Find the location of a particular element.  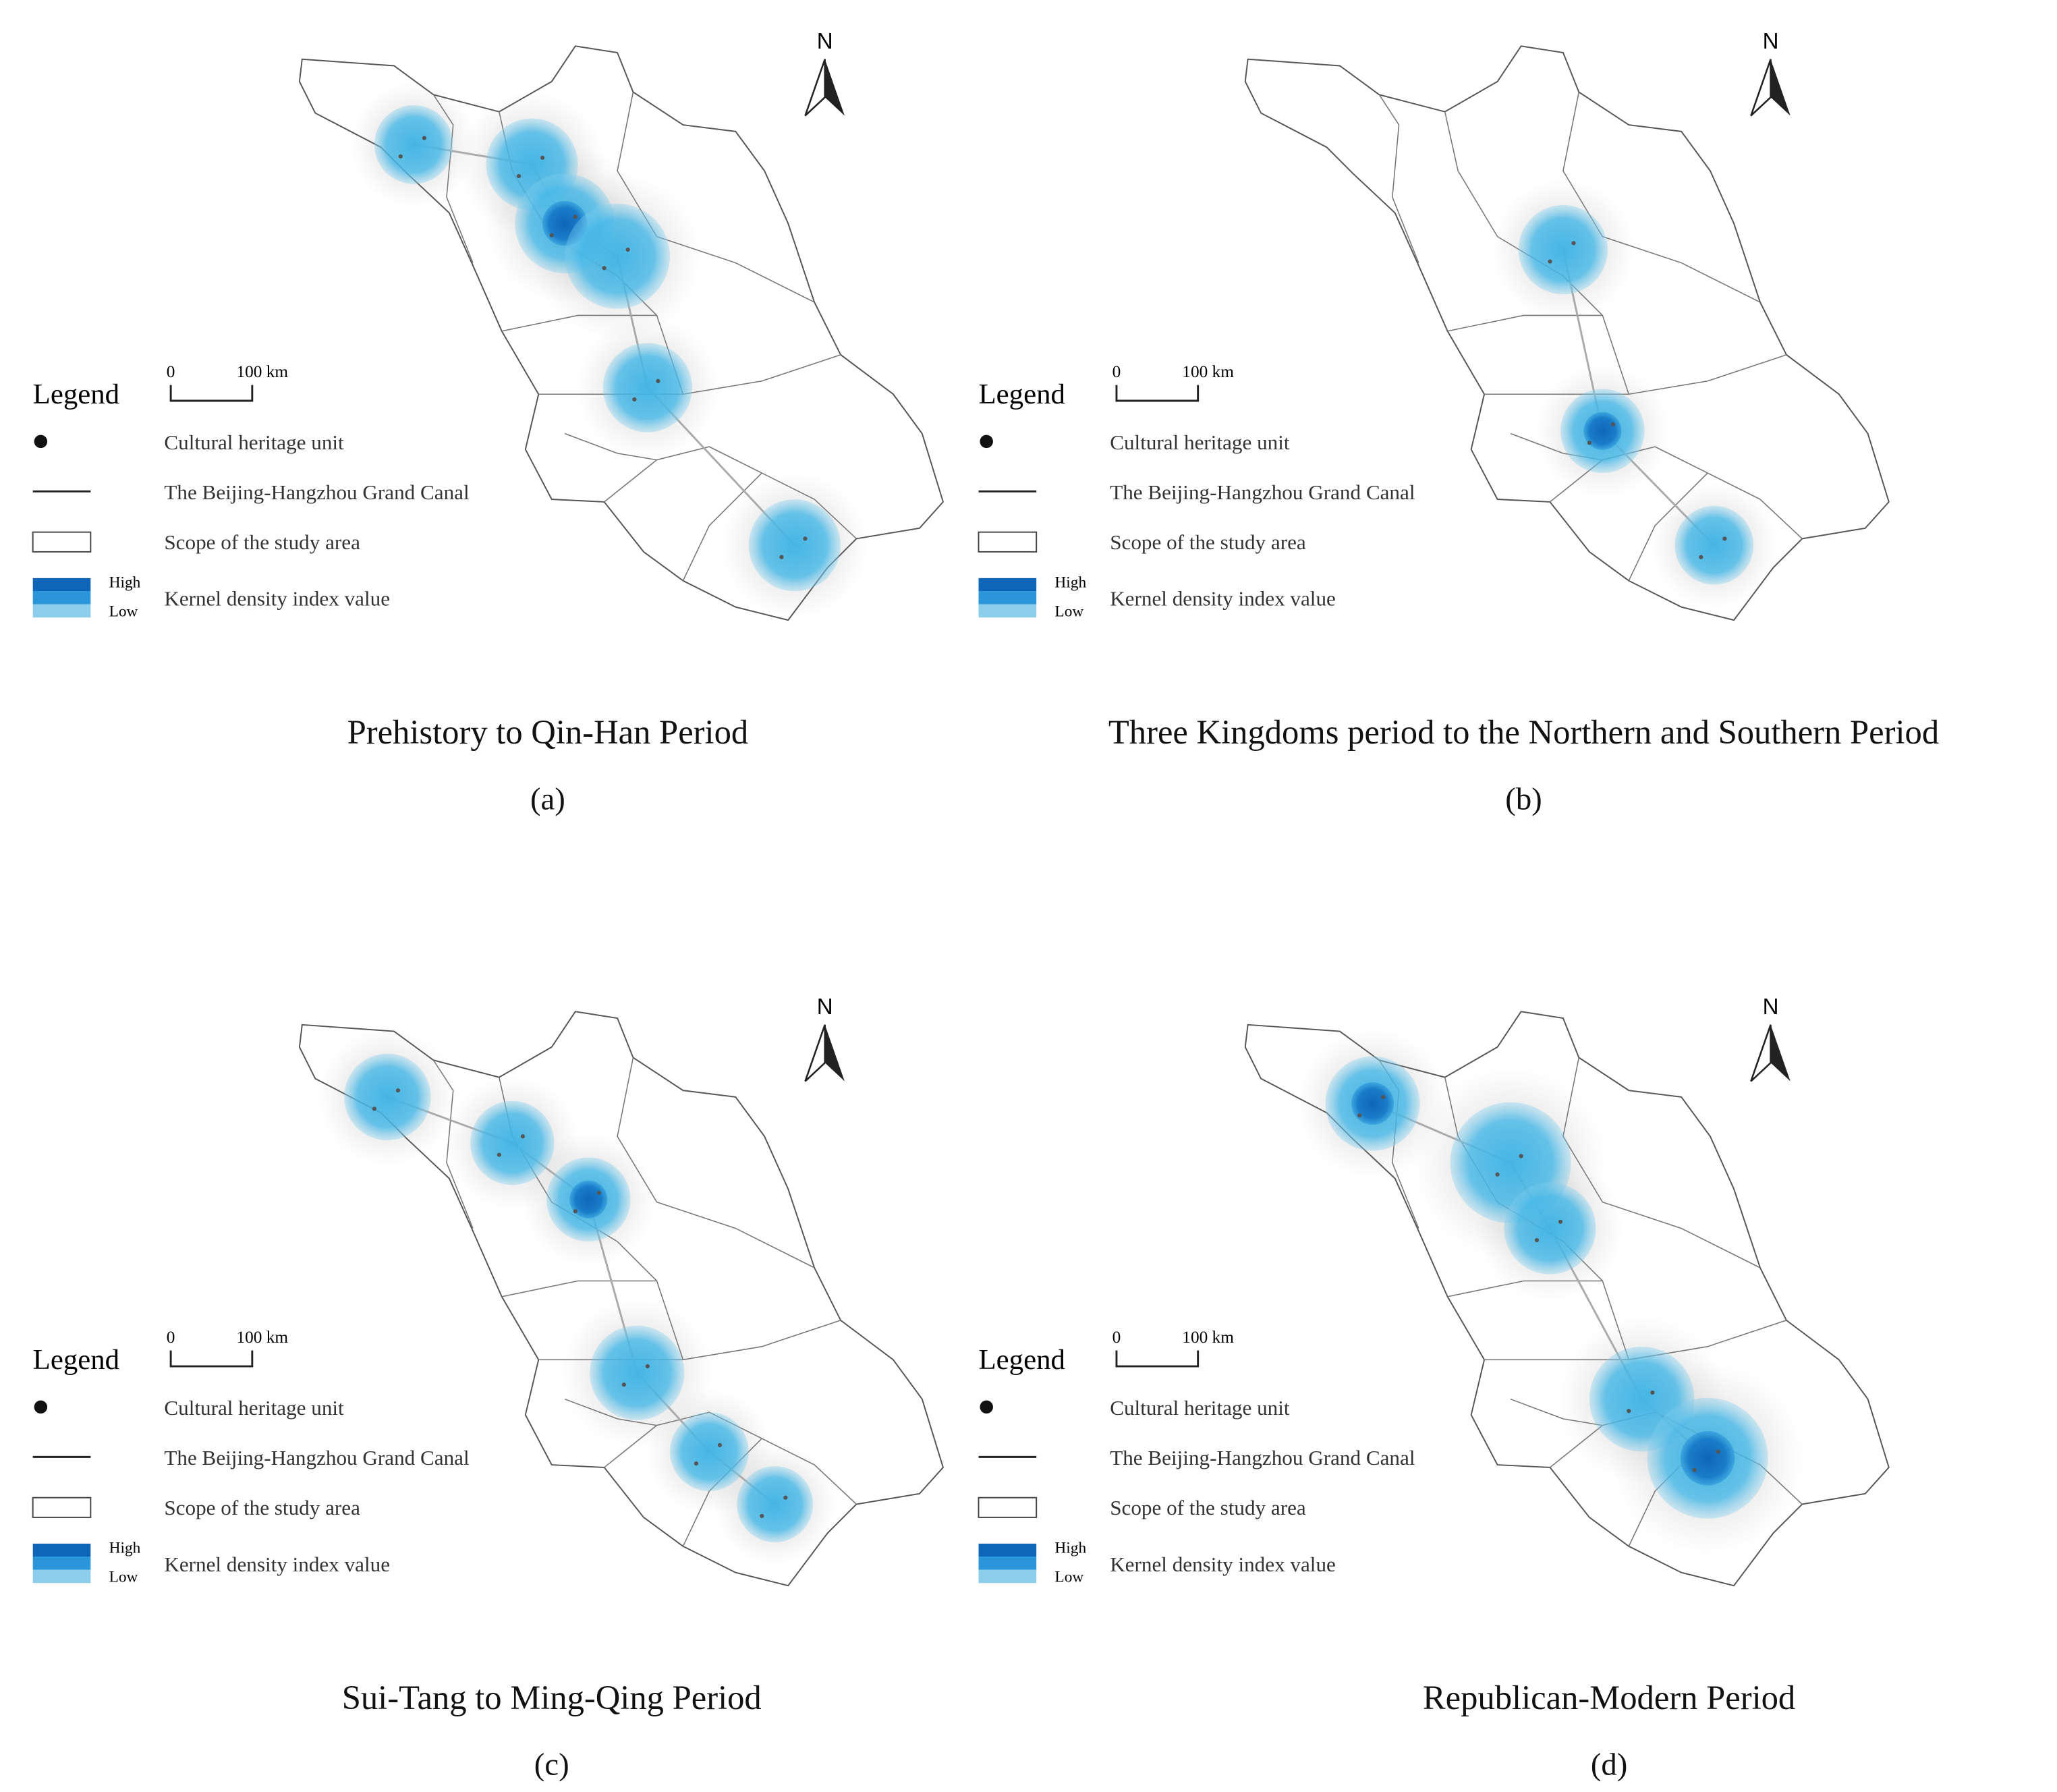

study-area is located at coordinates (1567, 333).